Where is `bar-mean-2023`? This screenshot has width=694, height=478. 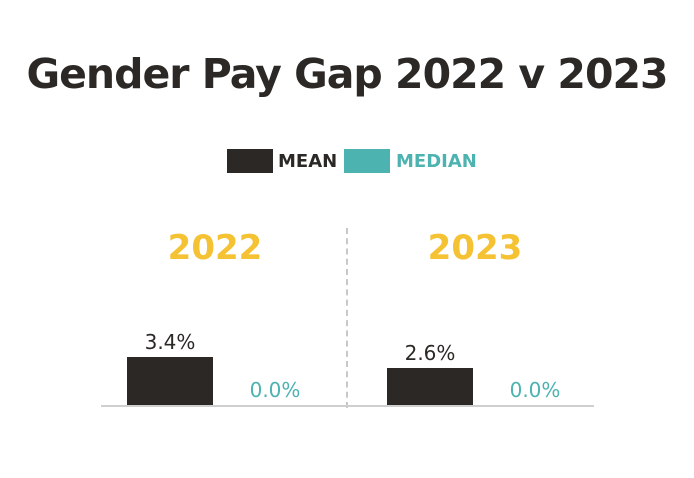 bar-mean-2023 is located at coordinates (430, 386).